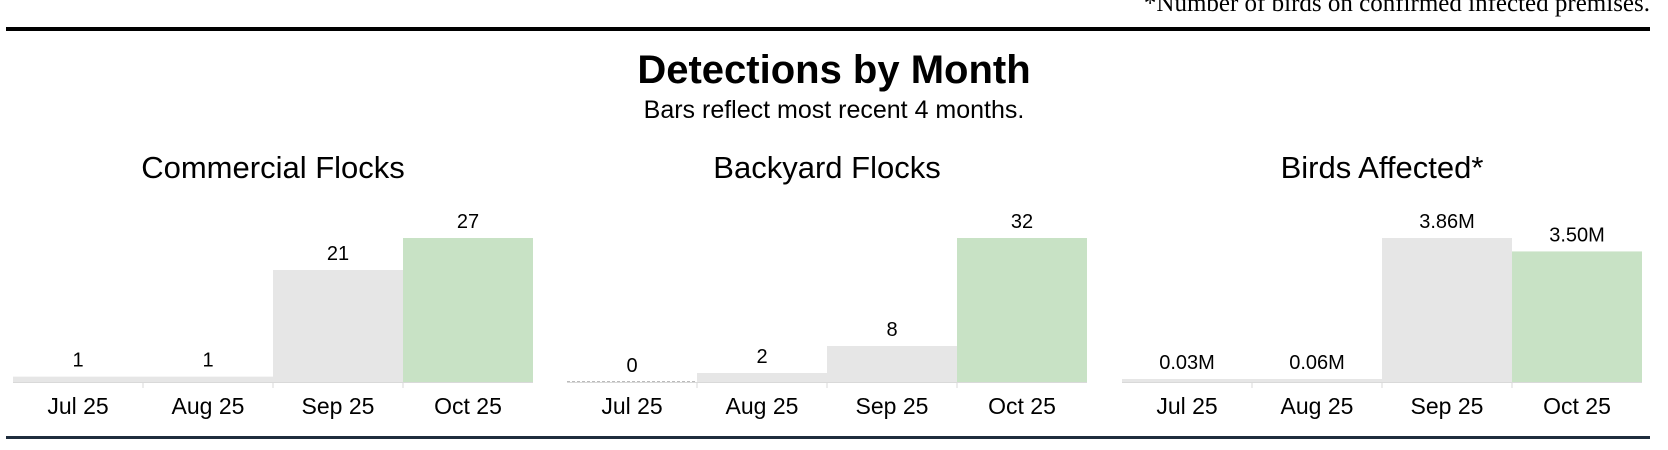 This screenshot has width=1668, height=450. What do you see at coordinates (1317, 363) in the screenshot?
I see `data-label: 0.06M` at bounding box center [1317, 363].